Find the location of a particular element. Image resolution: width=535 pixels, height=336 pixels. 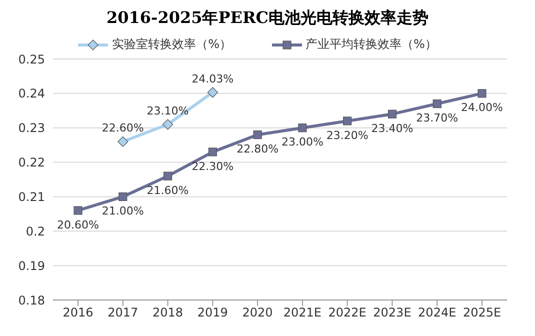

y-tick-label: 0.25 is located at coordinates (31, 59).